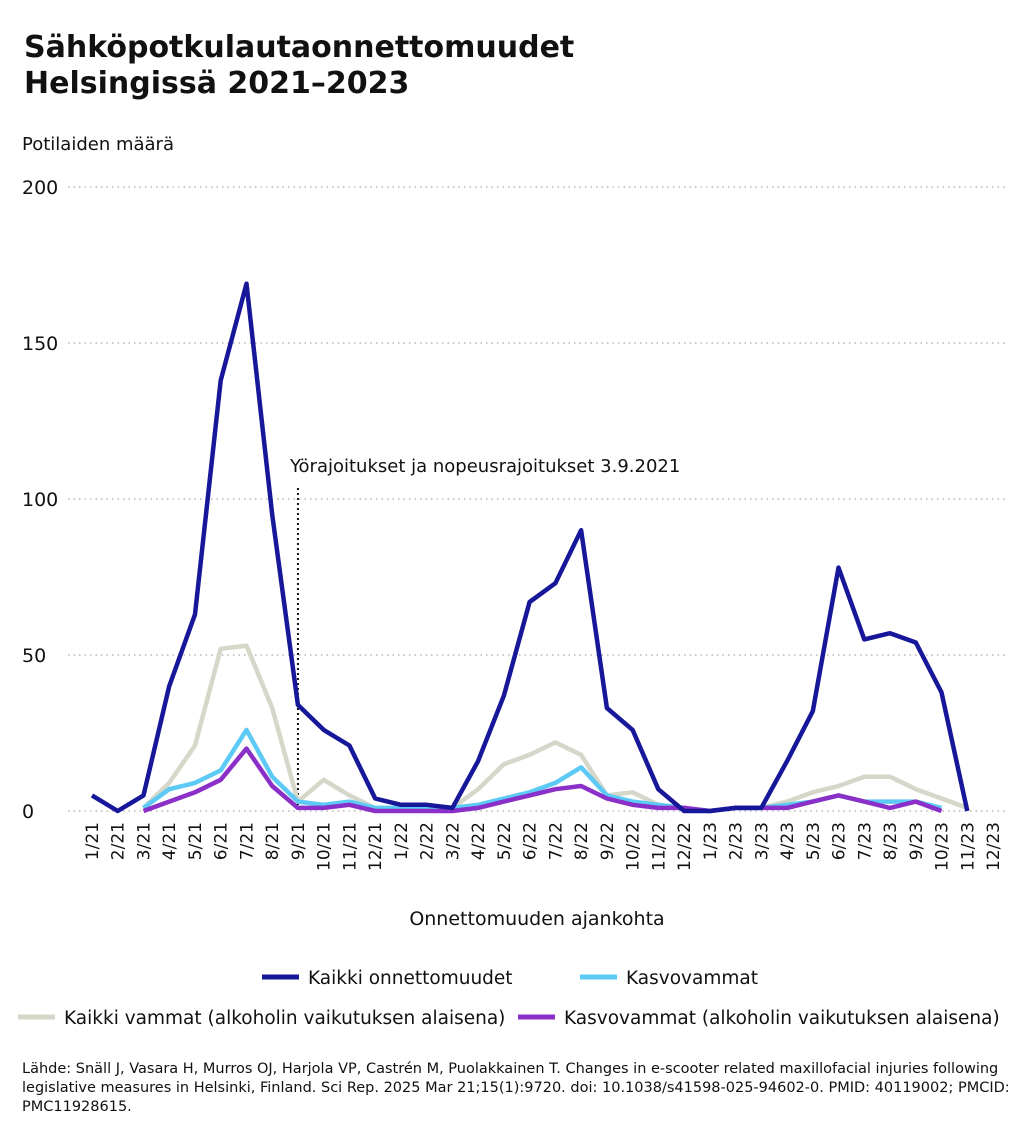 The image size is (1024, 1147). I want to click on x-tick-label: 10/23, so click(943, 846).